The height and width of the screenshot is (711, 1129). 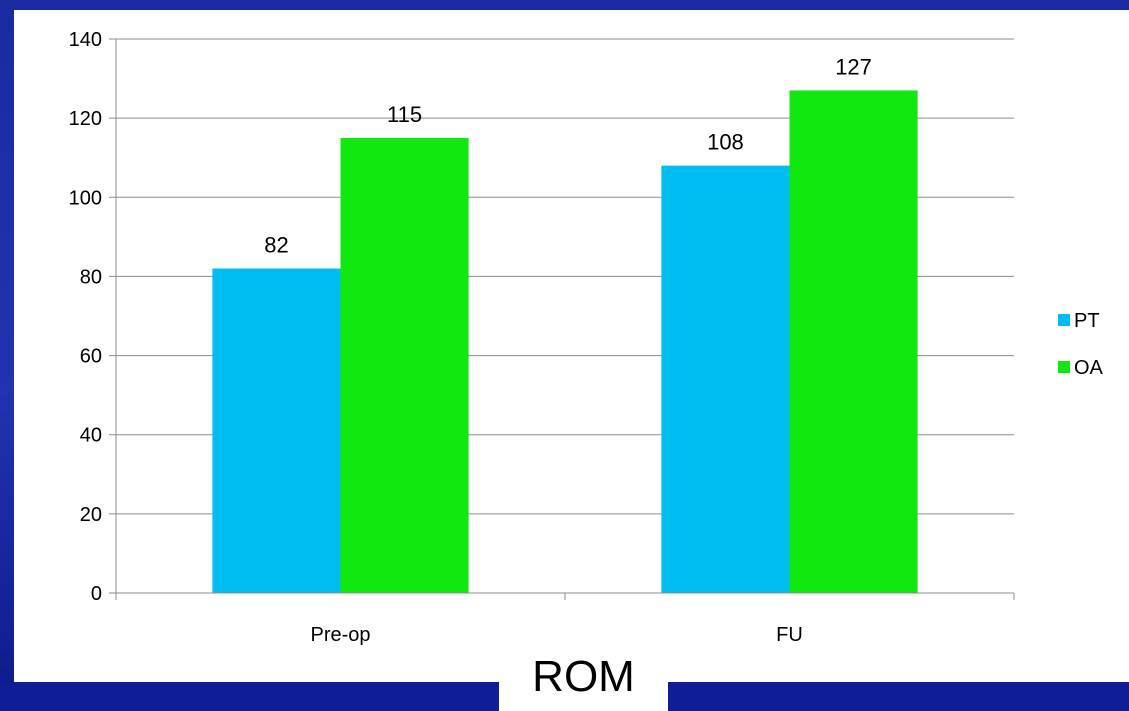 I want to click on y-tick-label: 140, so click(x=85, y=40).